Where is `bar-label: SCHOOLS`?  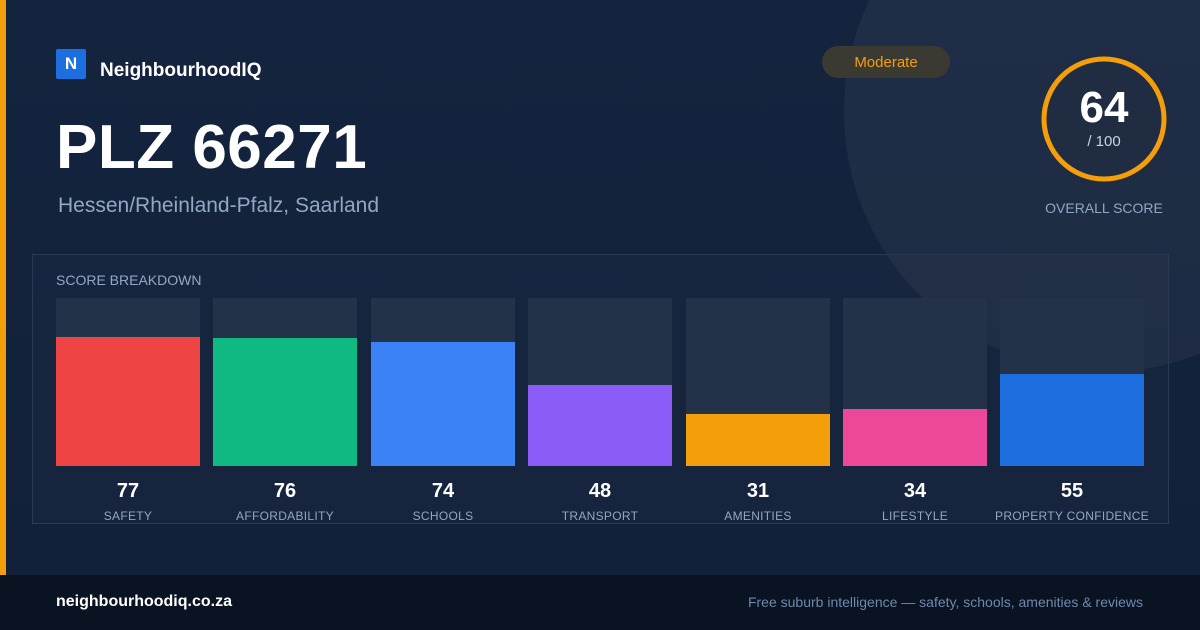
bar-label: SCHOOLS is located at coordinates (443, 516).